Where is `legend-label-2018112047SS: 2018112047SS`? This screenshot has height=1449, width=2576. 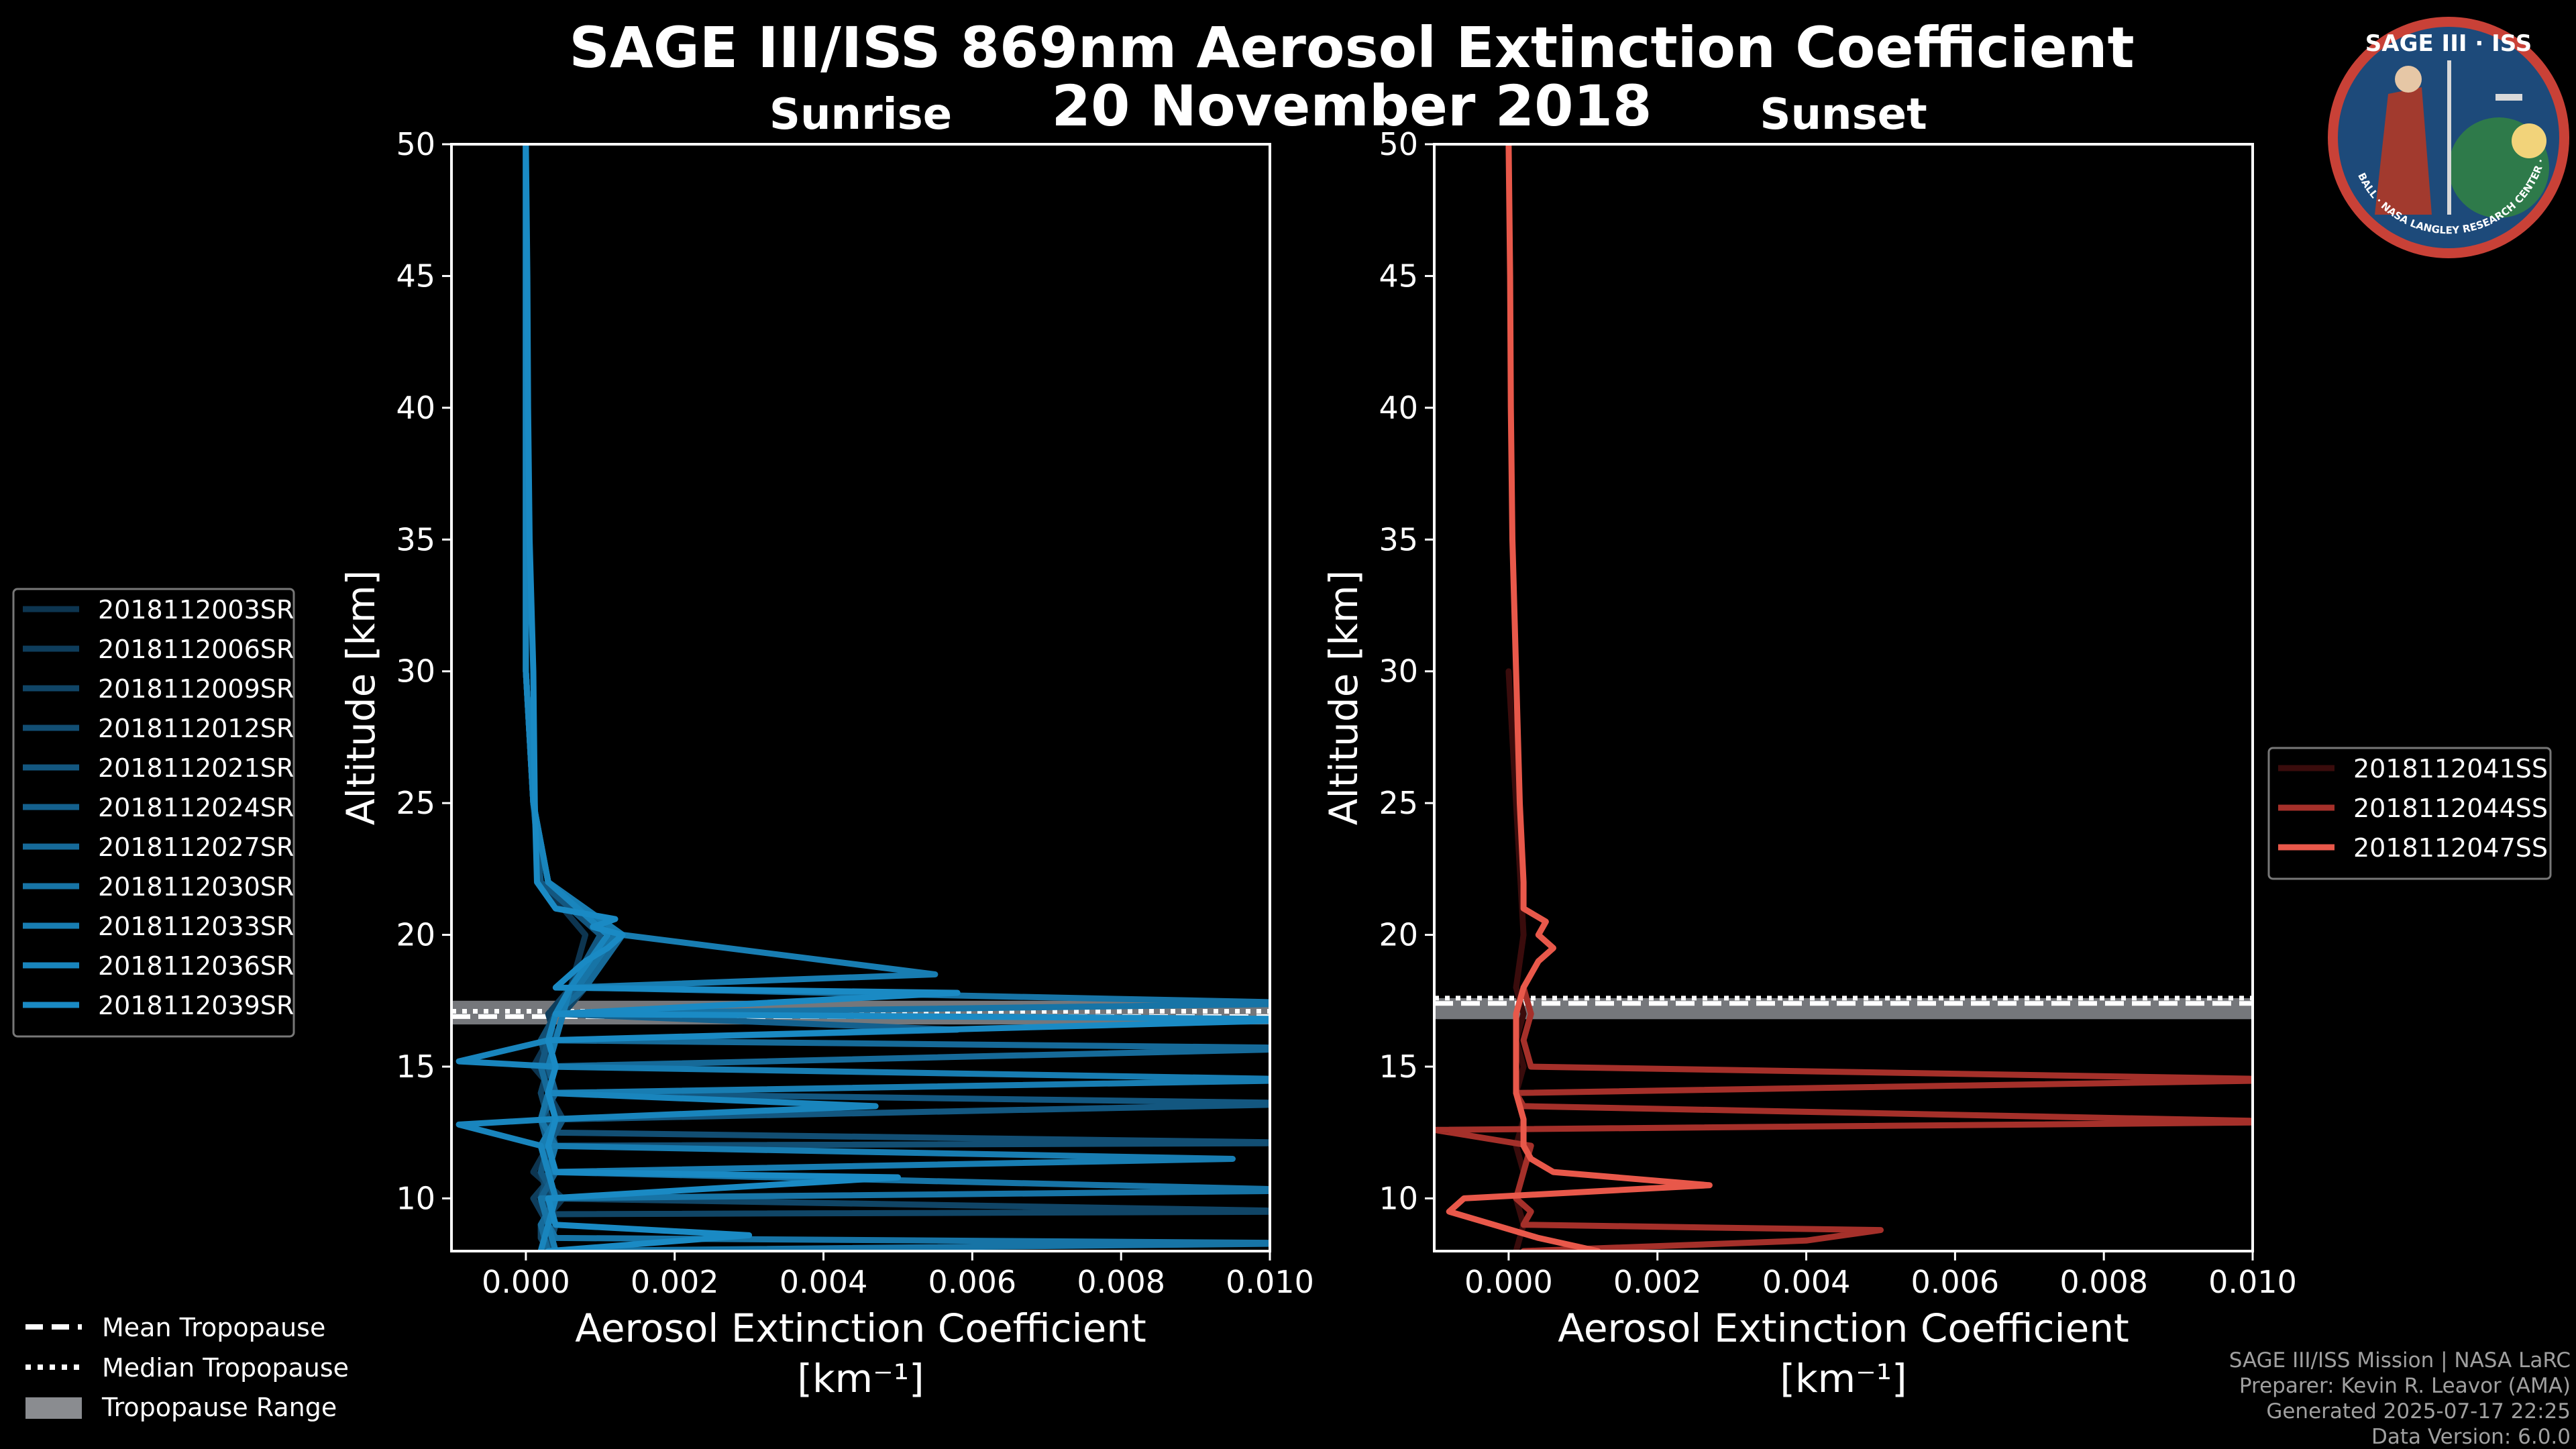
legend-label-2018112047SS: 2018112047SS is located at coordinates (2450, 848).